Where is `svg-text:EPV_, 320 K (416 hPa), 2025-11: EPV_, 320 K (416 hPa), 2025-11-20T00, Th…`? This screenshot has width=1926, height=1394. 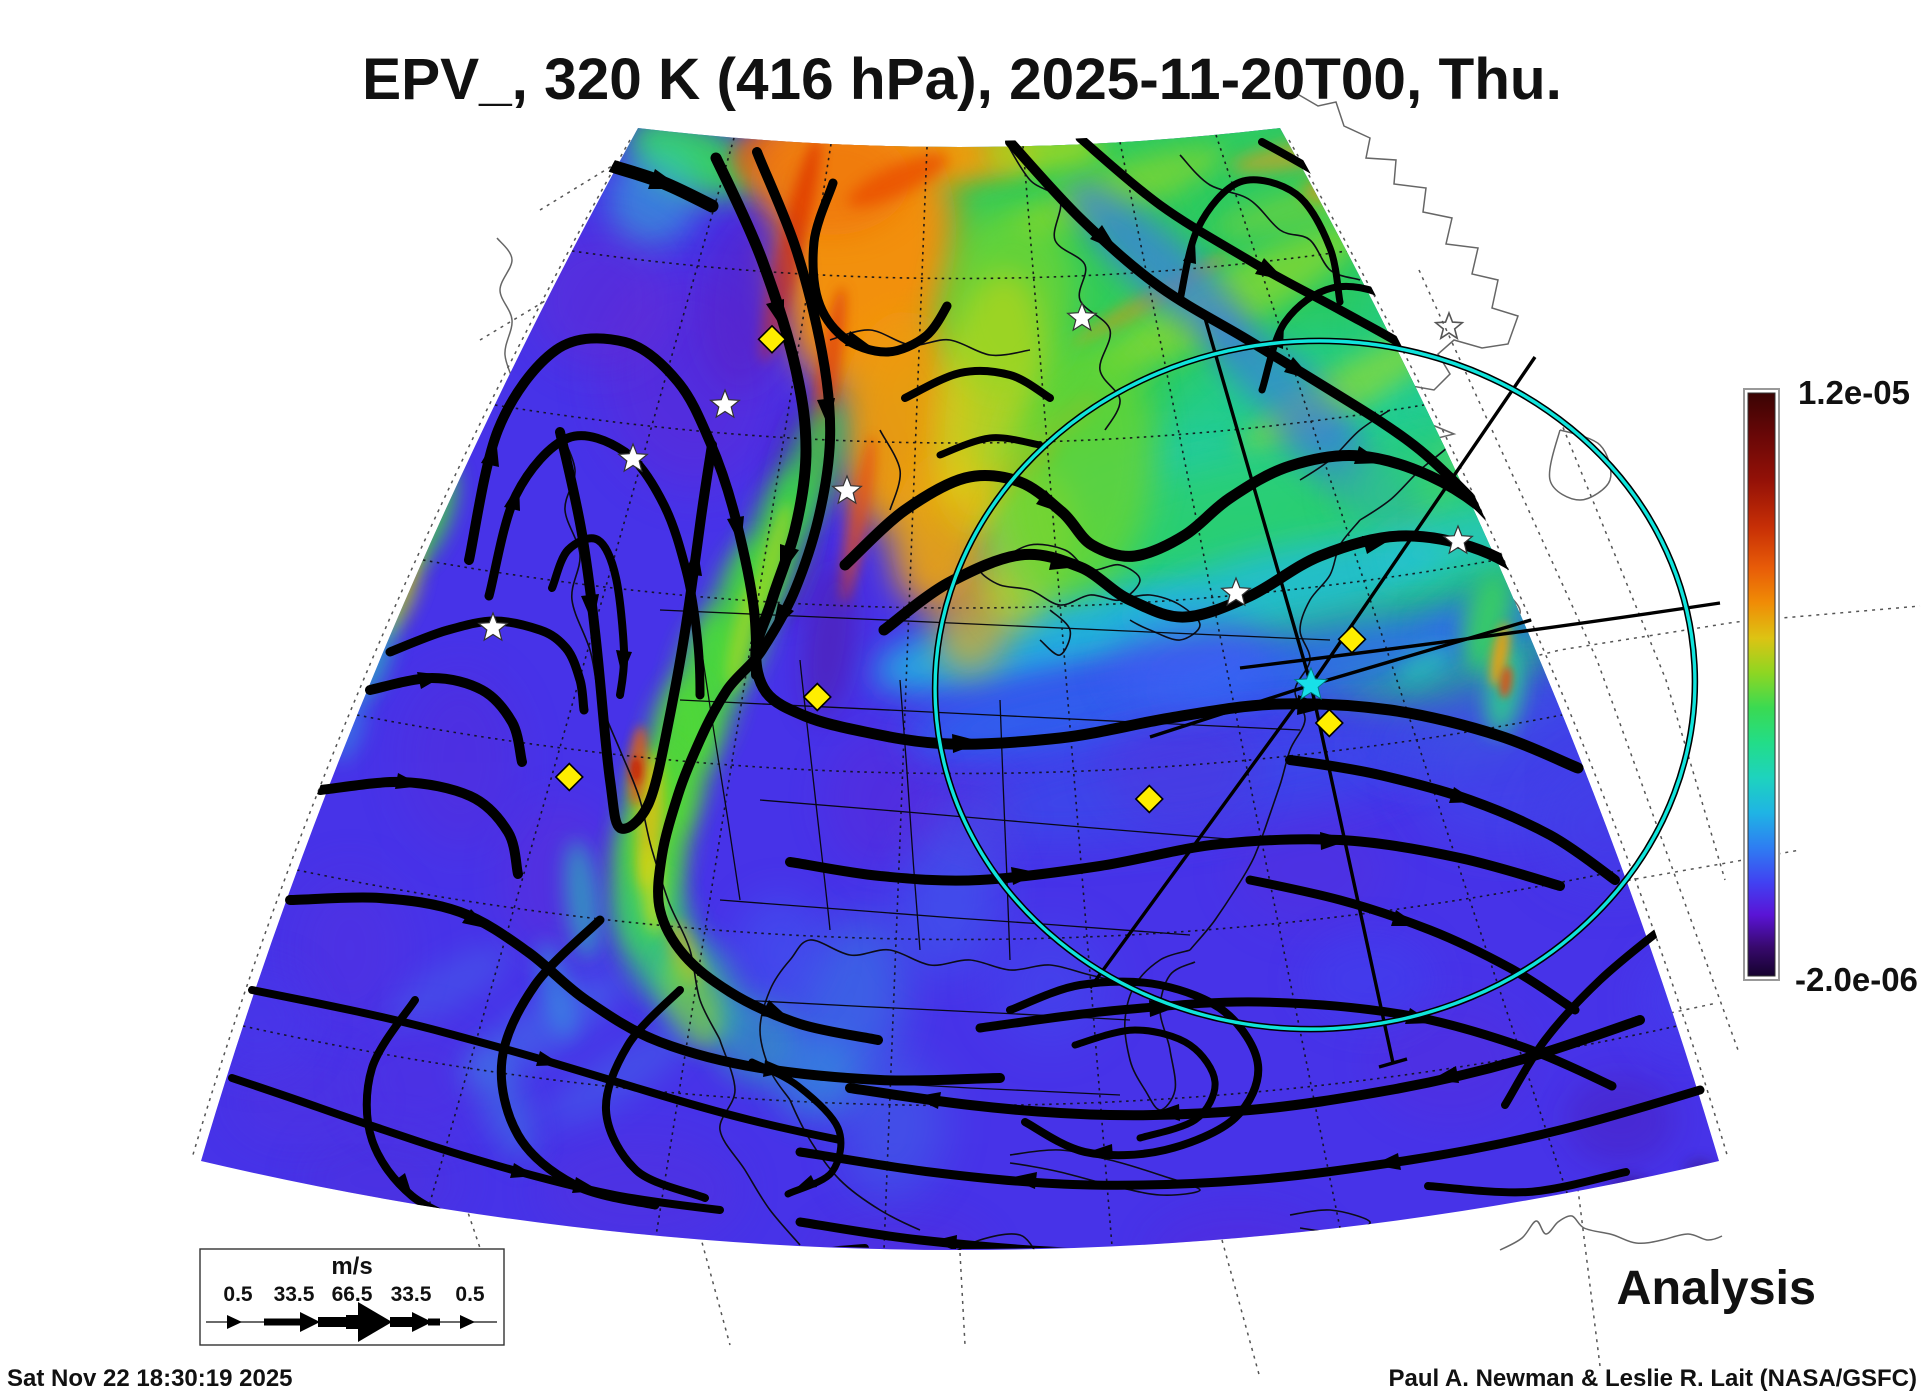 svg-text:EPV_, 320 K (416 hPa), 2025-11: EPV_, 320 K (416 hPa), 2025-11-20T00, Th… is located at coordinates (962, 79).